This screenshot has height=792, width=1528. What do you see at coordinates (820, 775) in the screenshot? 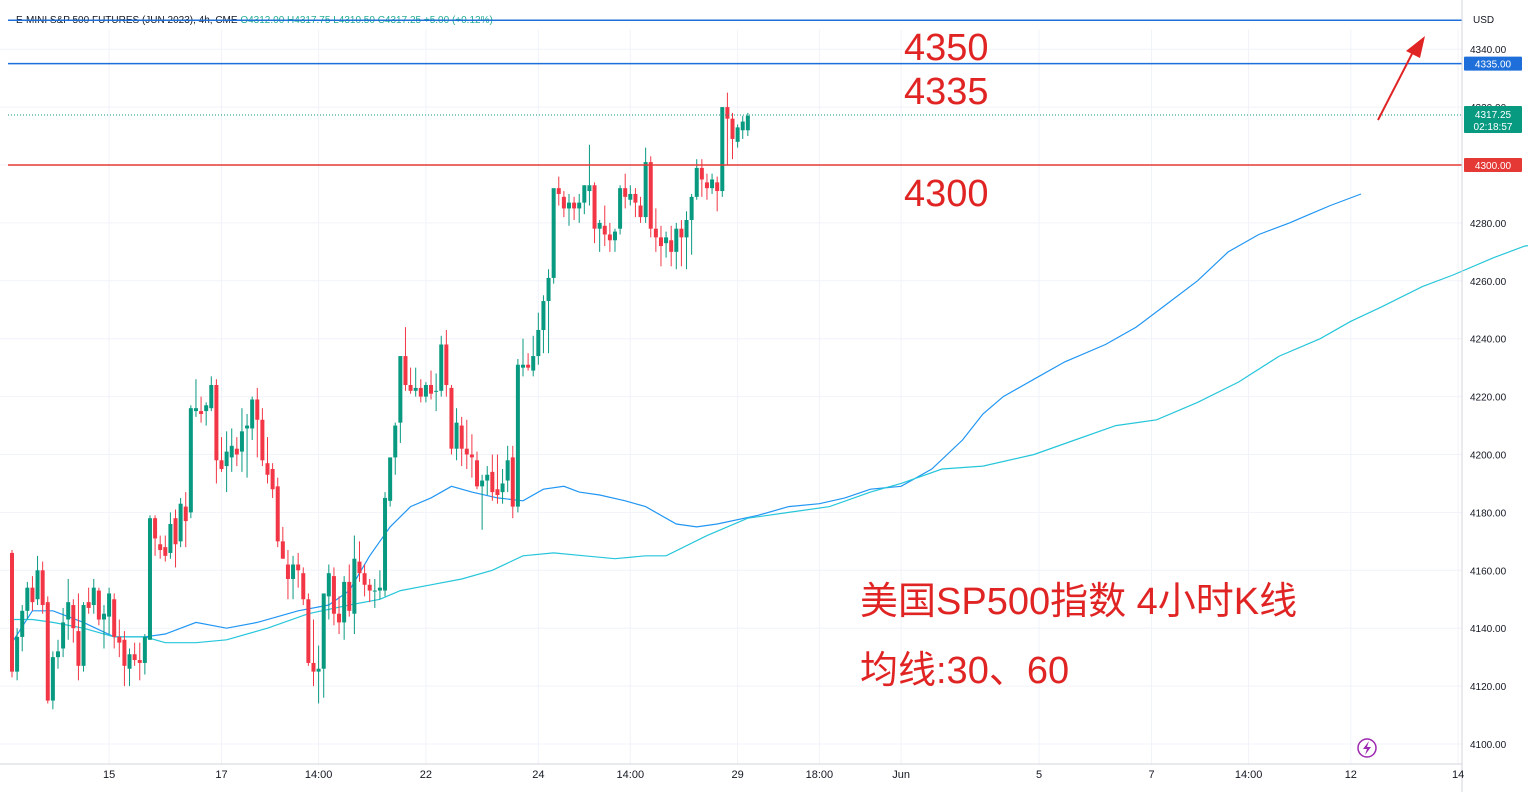
I see `x-tick-label: 18:00` at bounding box center [820, 775].